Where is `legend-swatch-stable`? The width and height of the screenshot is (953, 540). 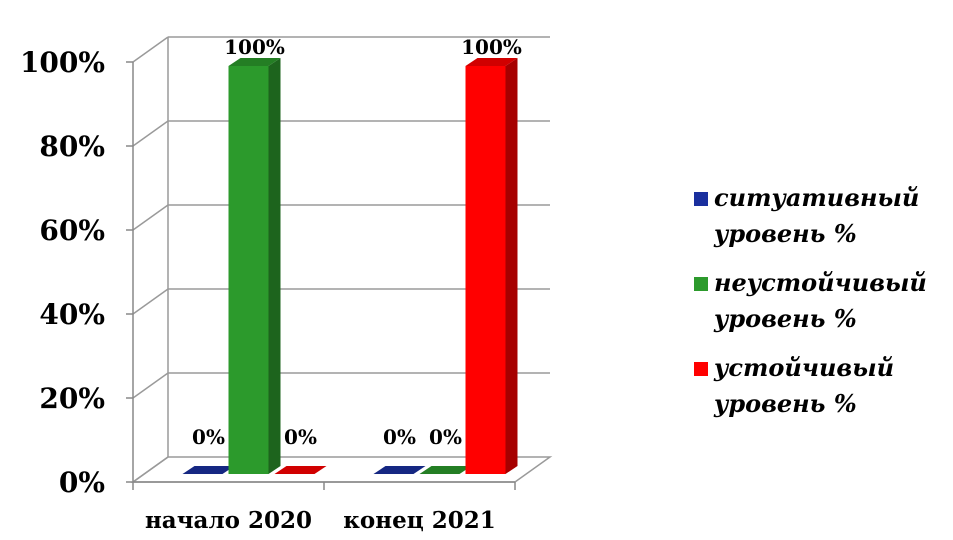 legend-swatch-stable is located at coordinates (701, 369).